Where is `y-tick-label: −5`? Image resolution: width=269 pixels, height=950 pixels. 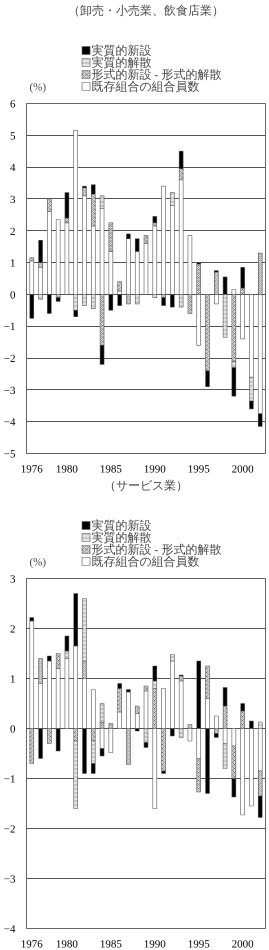
y-tick-label: −5 is located at coordinates (10, 454).